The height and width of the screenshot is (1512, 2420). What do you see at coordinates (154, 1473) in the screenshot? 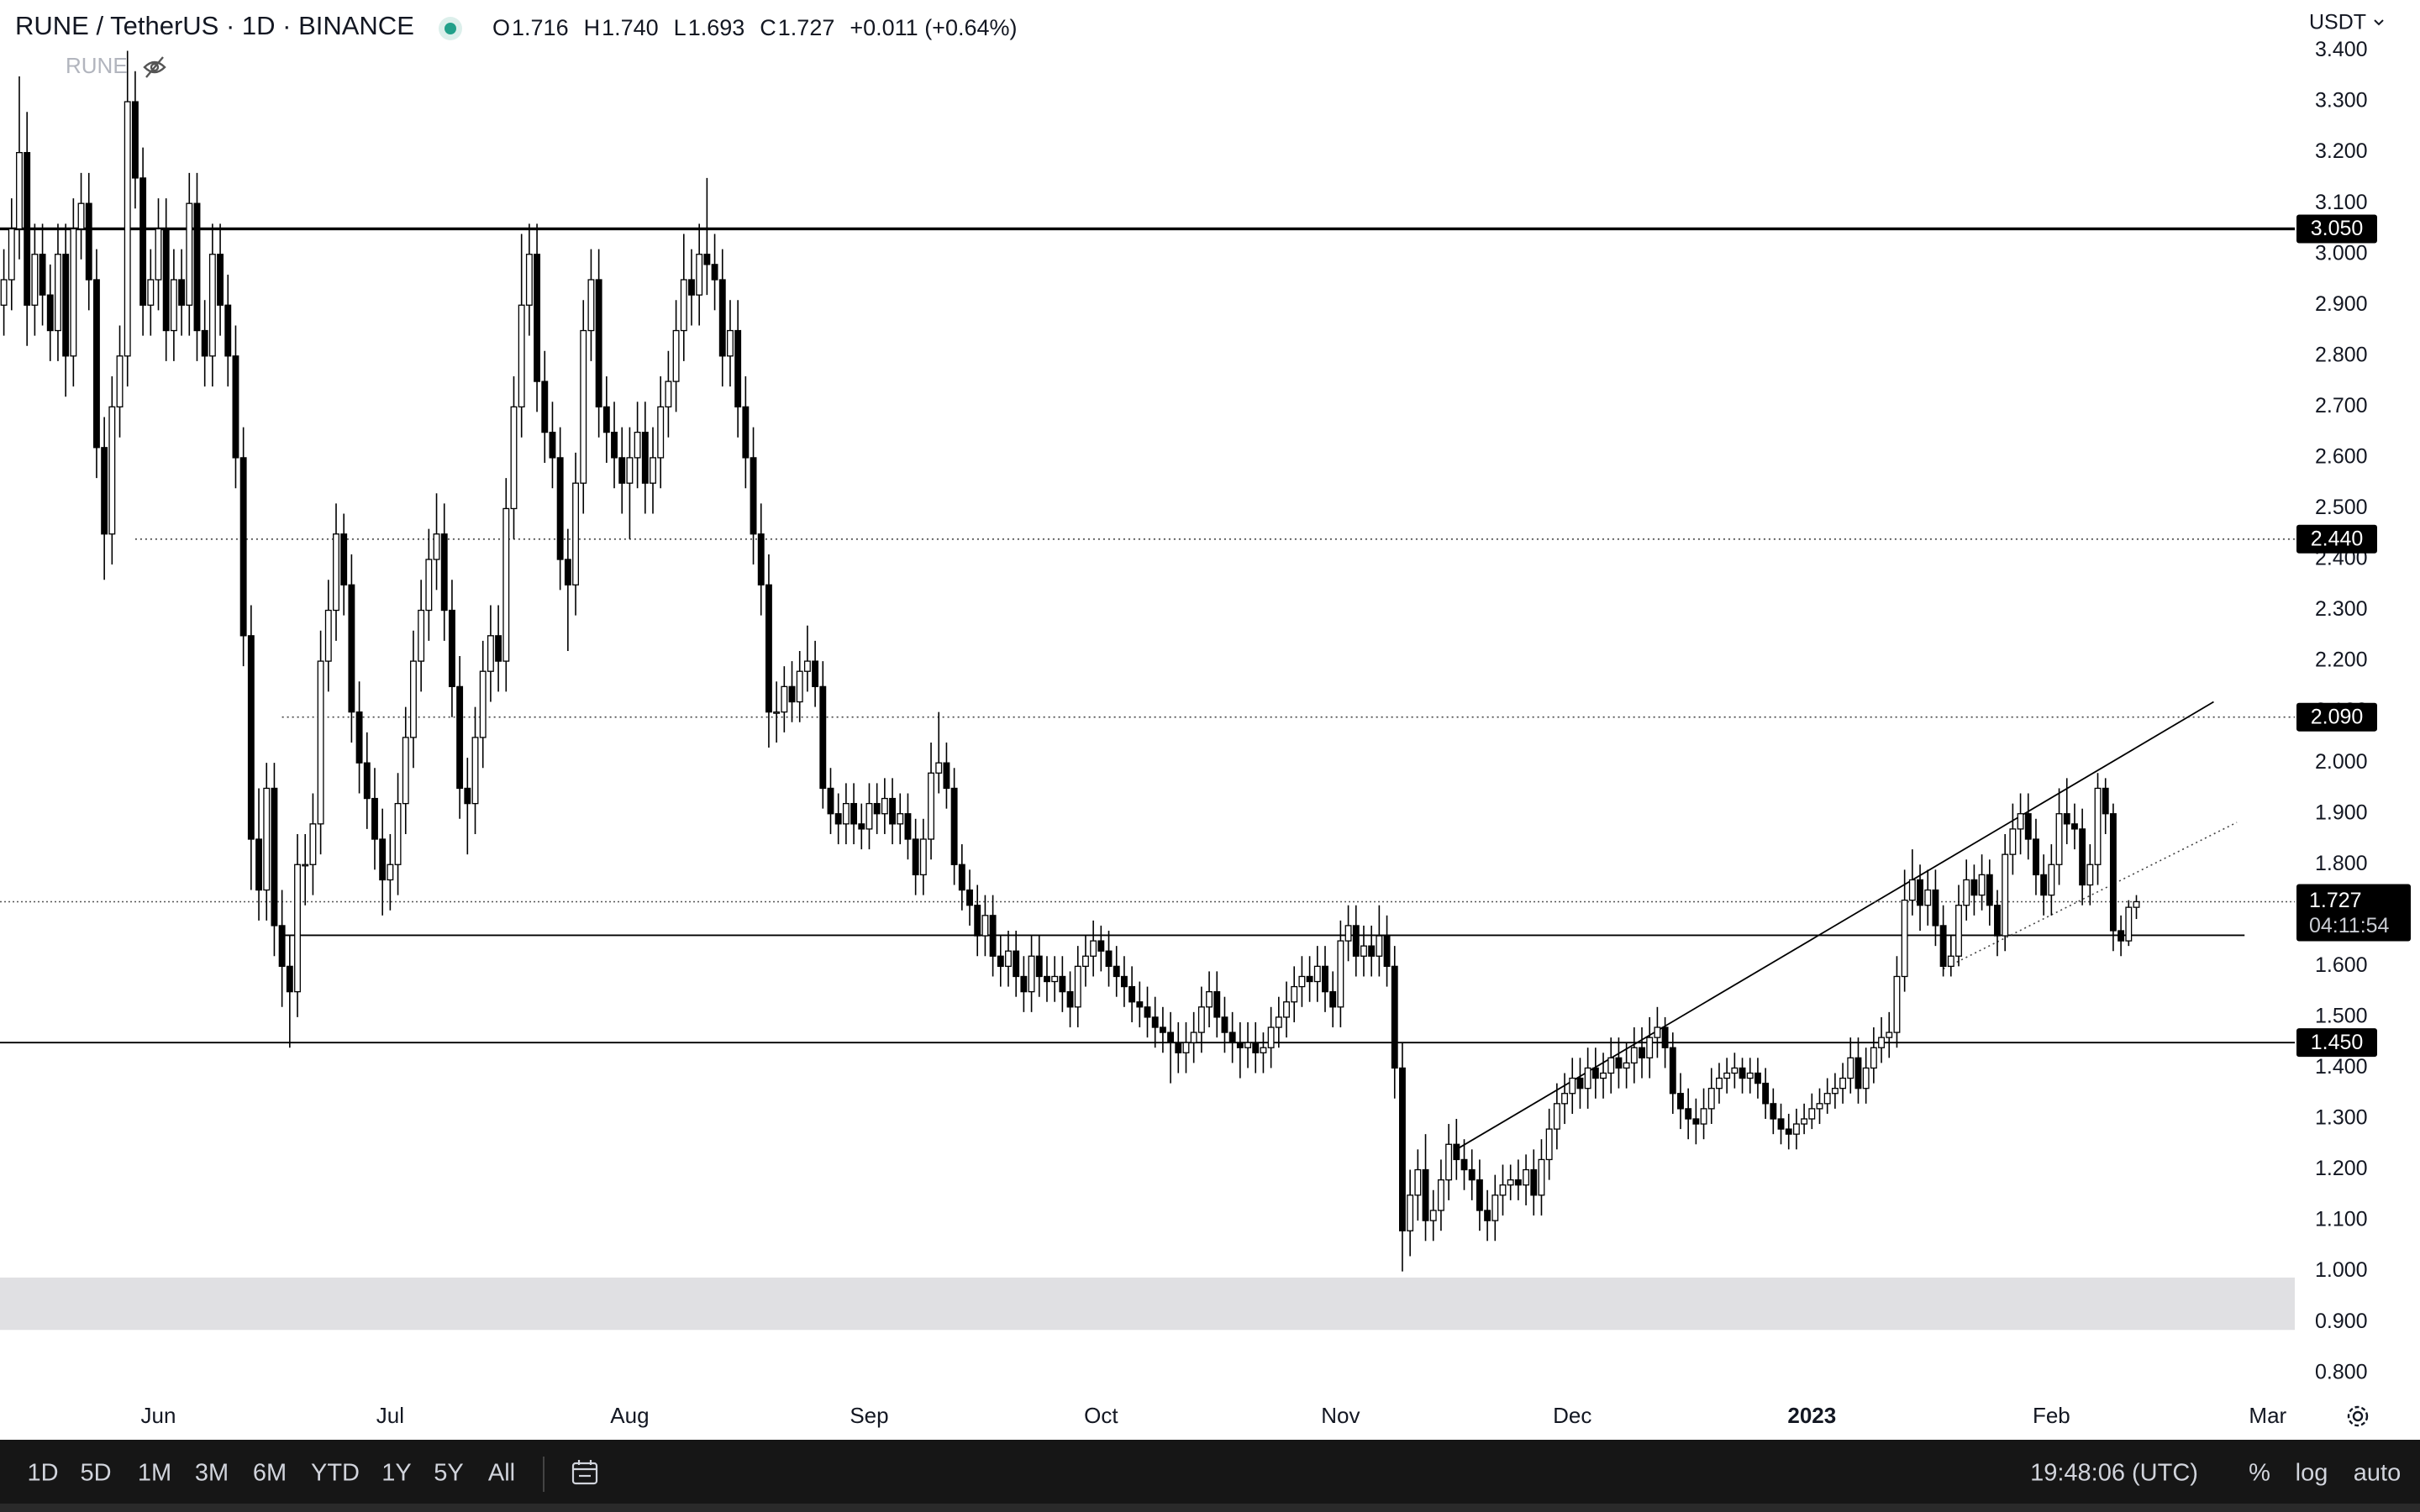
I see `range-button: 1M` at bounding box center [154, 1473].